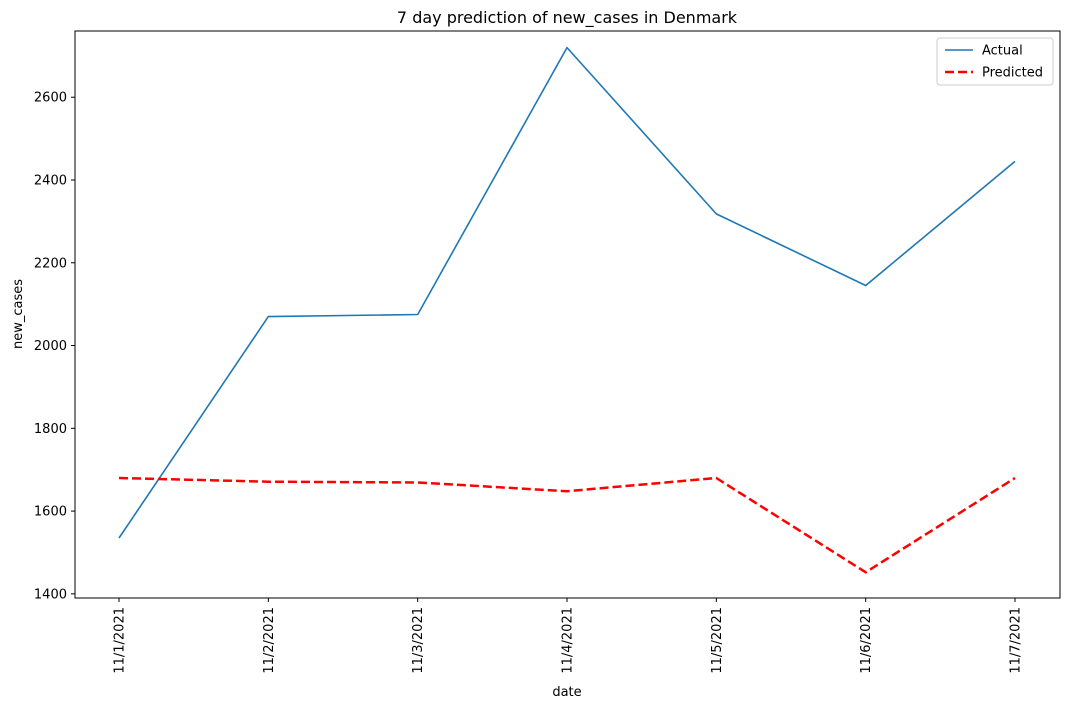  Describe the element at coordinates (567, 18) in the screenshot. I see `chart-title: 7 day prediction of new_cases in Denmark` at that location.